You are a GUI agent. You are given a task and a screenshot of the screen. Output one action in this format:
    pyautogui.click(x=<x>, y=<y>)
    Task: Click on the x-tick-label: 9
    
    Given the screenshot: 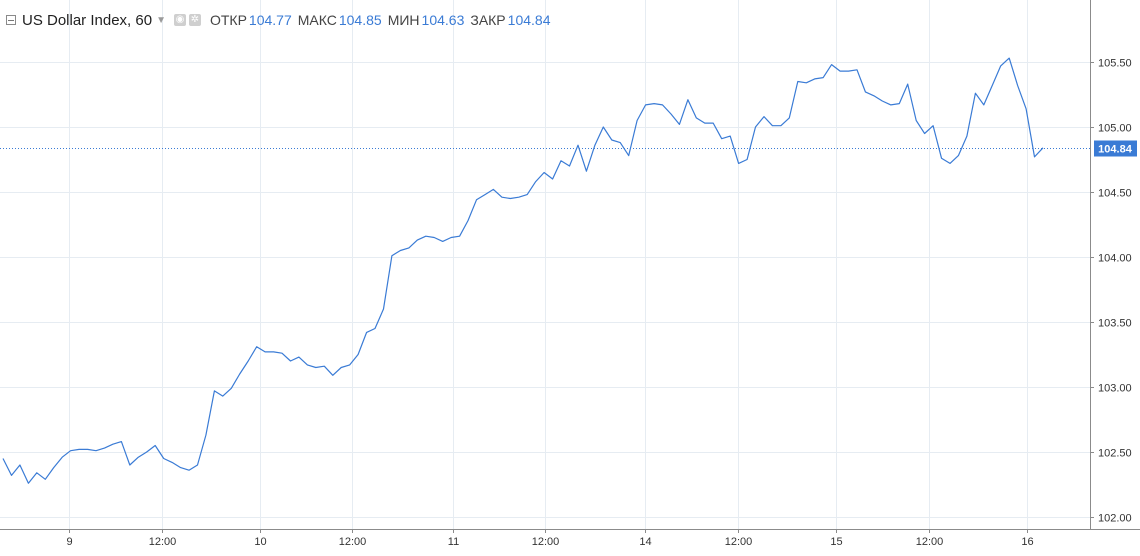 What is the action you would take?
    pyautogui.click(x=69, y=542)
    